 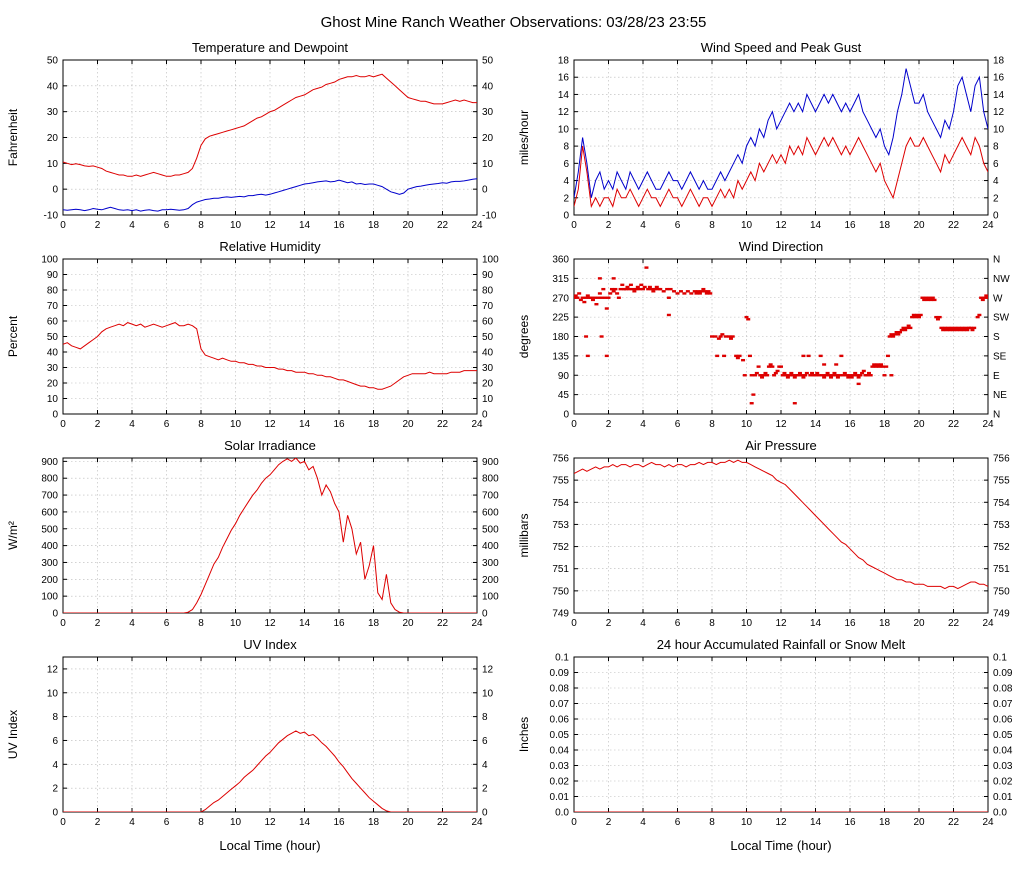 I want to click on y-tick-label-right: N, so click(x=996, y=260).